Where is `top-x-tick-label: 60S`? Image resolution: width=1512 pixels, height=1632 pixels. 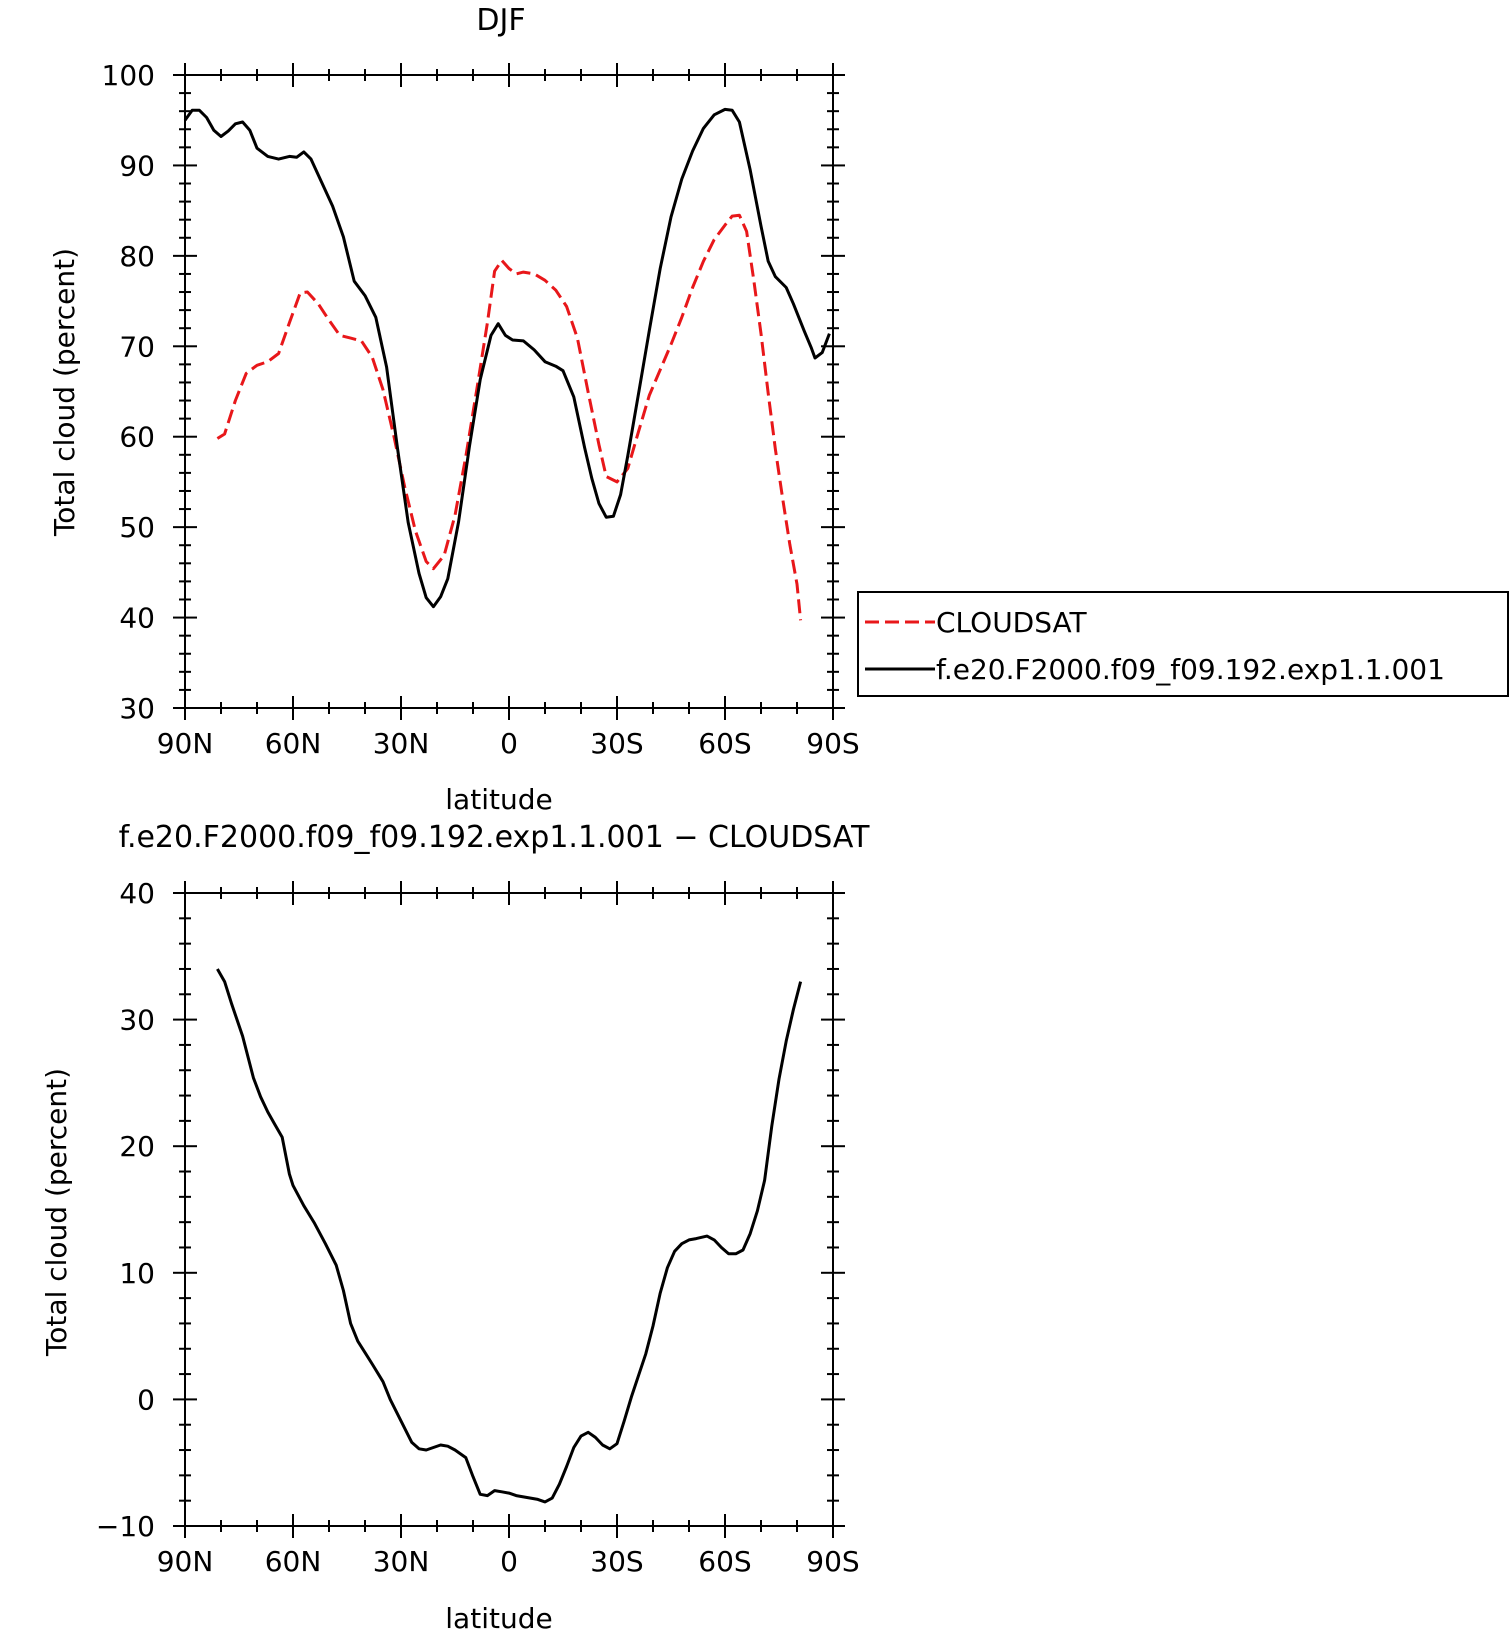 top-x-tick-label: 60S is located at coordinates (724, 743).